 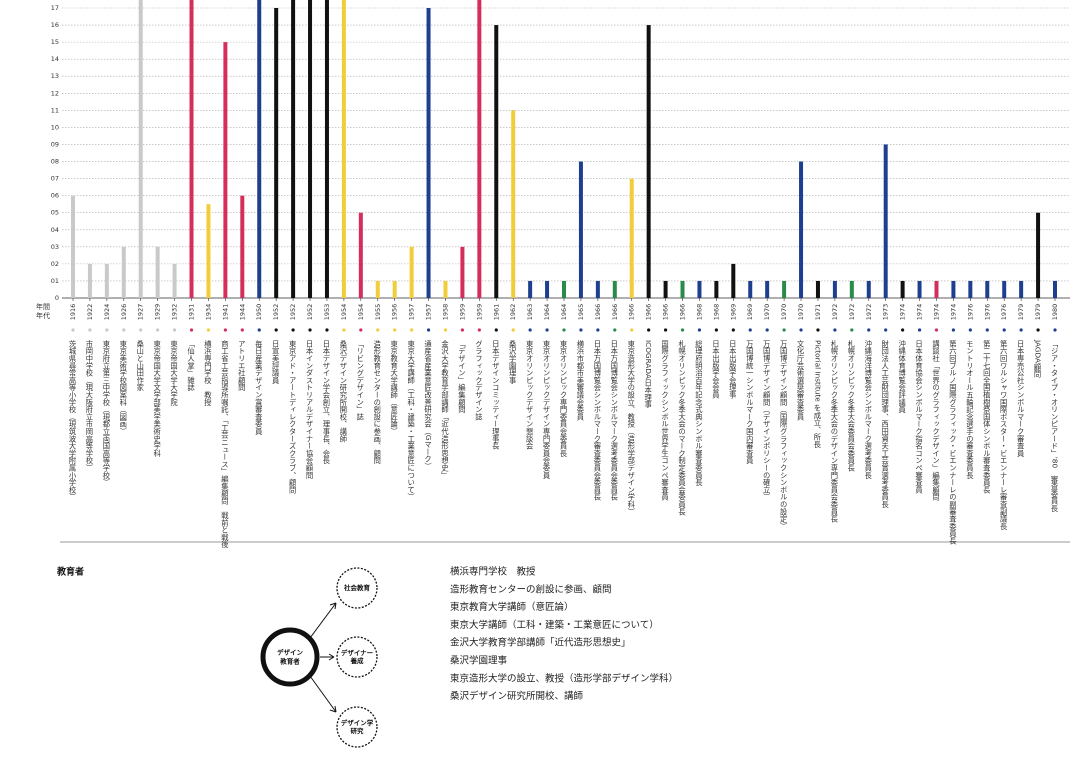 What do you see at coordinates (835, 312) in the screenshot?
I see `x-tick-label: 1972` at bounding box center [835, 312].